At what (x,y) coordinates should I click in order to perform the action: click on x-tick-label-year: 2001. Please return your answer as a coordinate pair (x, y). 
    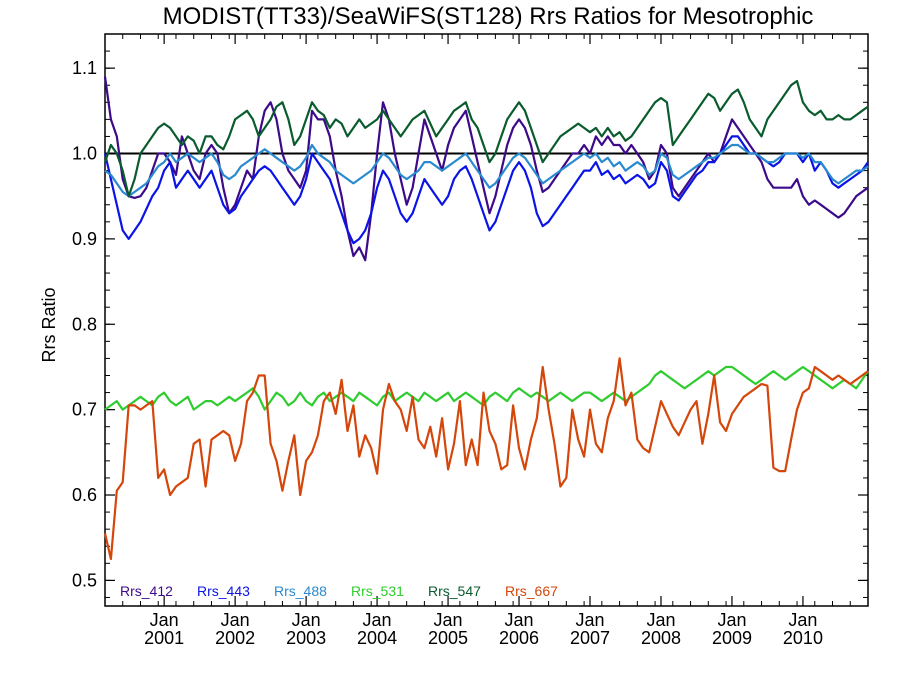
    Looking at the image, I should click on (164, 638).